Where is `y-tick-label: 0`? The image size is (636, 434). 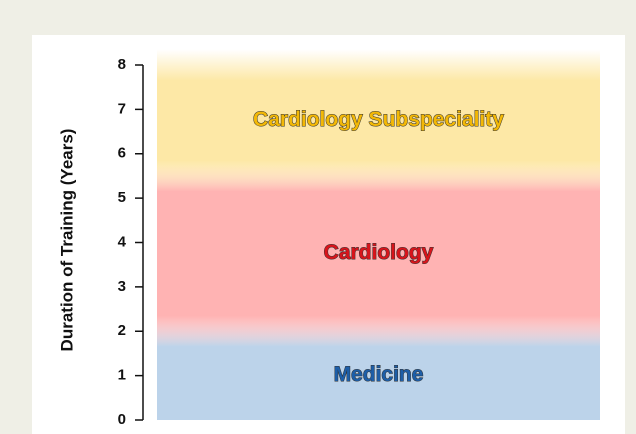 y-tick-label: 0 is located at coordinates (122, 419).